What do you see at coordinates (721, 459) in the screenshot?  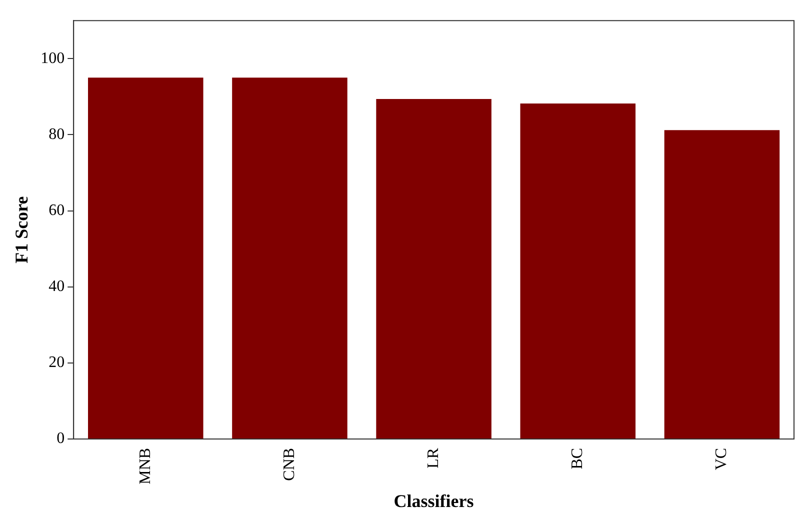 I see `x-tick-label: VC` at bounding box center [721, 459].